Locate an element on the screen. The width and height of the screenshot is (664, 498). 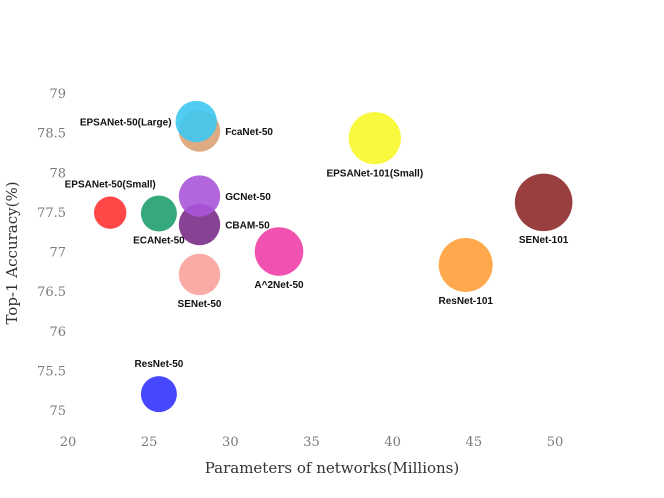
x-tick-label: 50 is located at coordinates (555, 442).